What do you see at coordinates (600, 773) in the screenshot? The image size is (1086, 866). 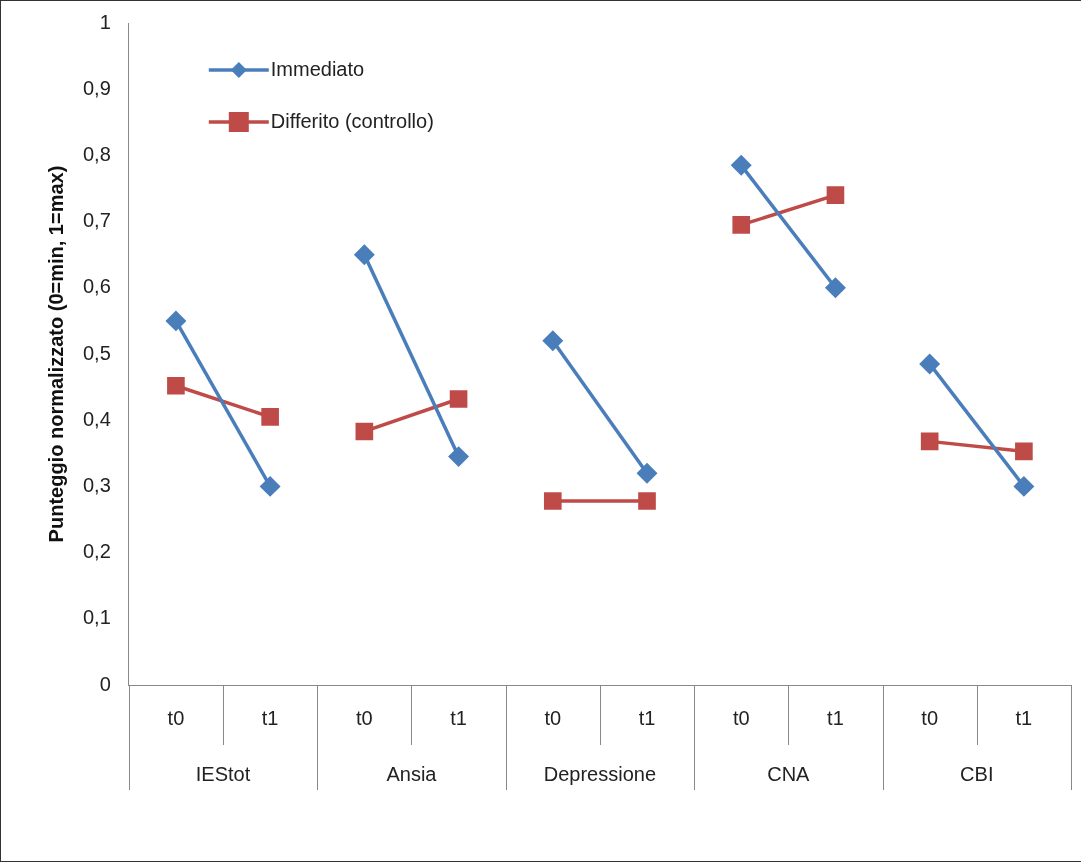 I see `text: Depressione` at bounding box center [600, 773].